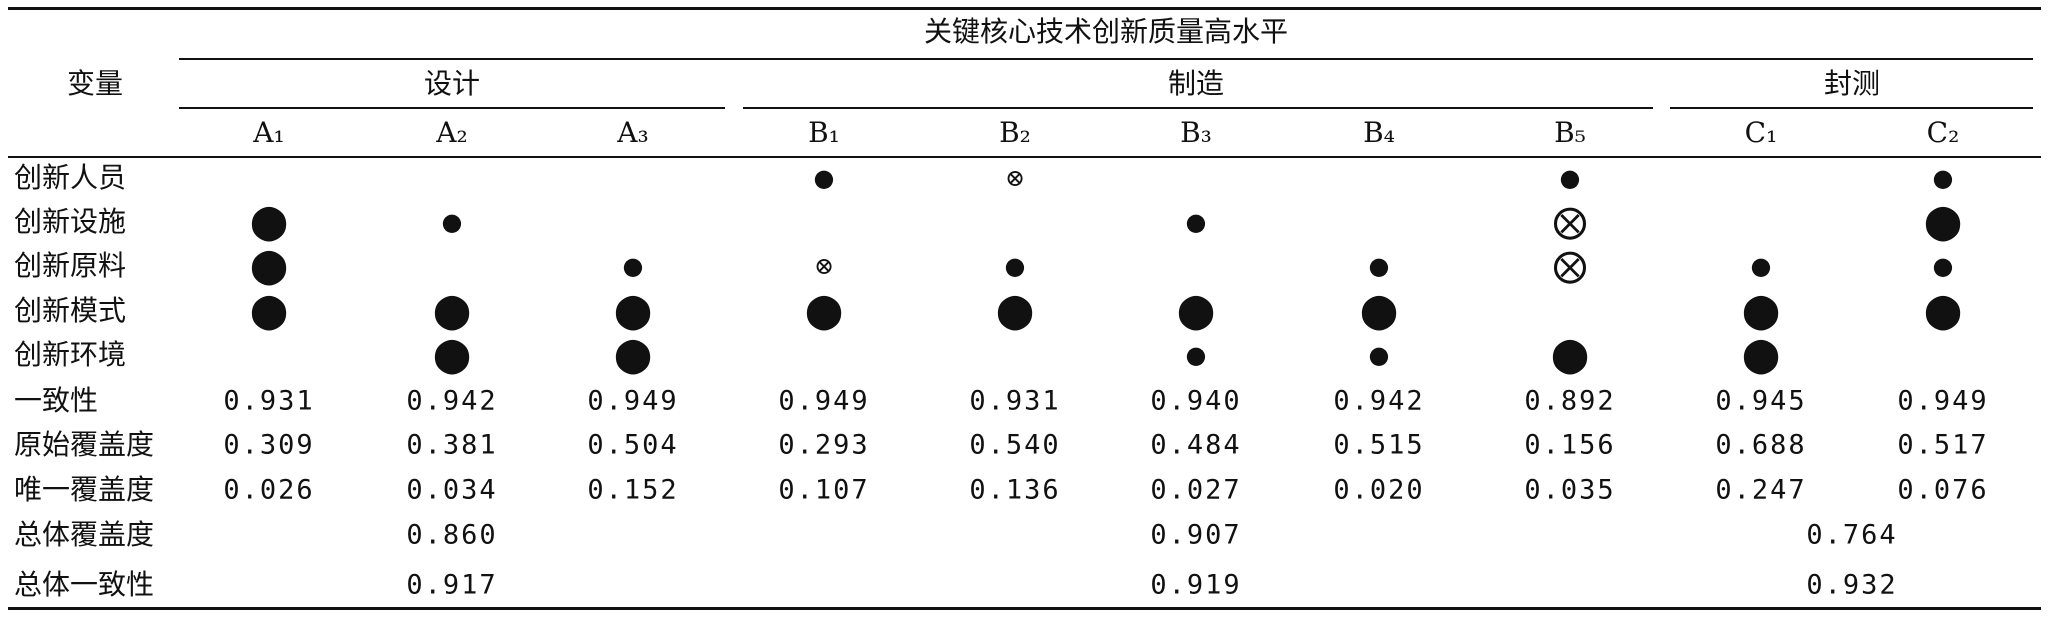  What do you see at coordinates (56, 400) in the screenshot?
I see `row-label: 一致性` at bounding box center [56, 400].